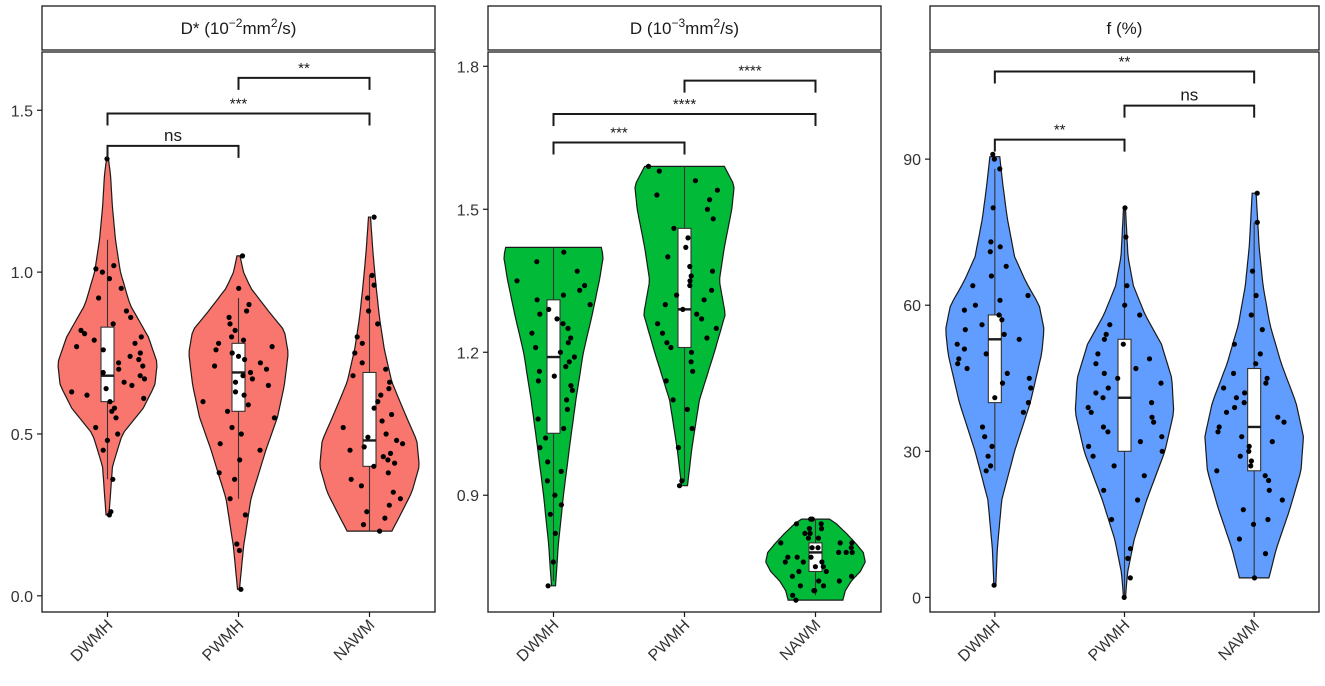 The image size is (1325, 686). Describe the element at coordinates (684, 27) in the screenshot. I see `panel-title: D (10−3mm2/s)` at that location.